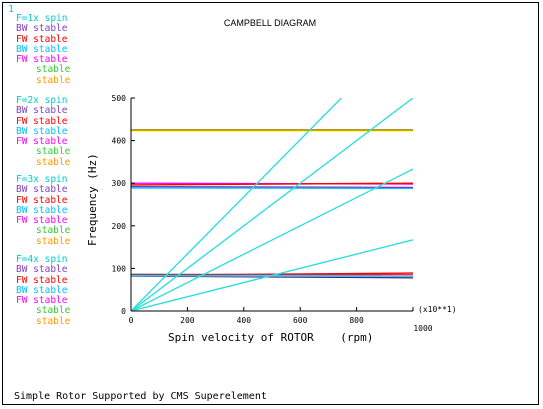 This screenshot has height=409, width=543. Describe the element at coordinates (241, 337) in the screenshot. I see `x-axis-label-text: Spin velocity of ROTOR` at that location.